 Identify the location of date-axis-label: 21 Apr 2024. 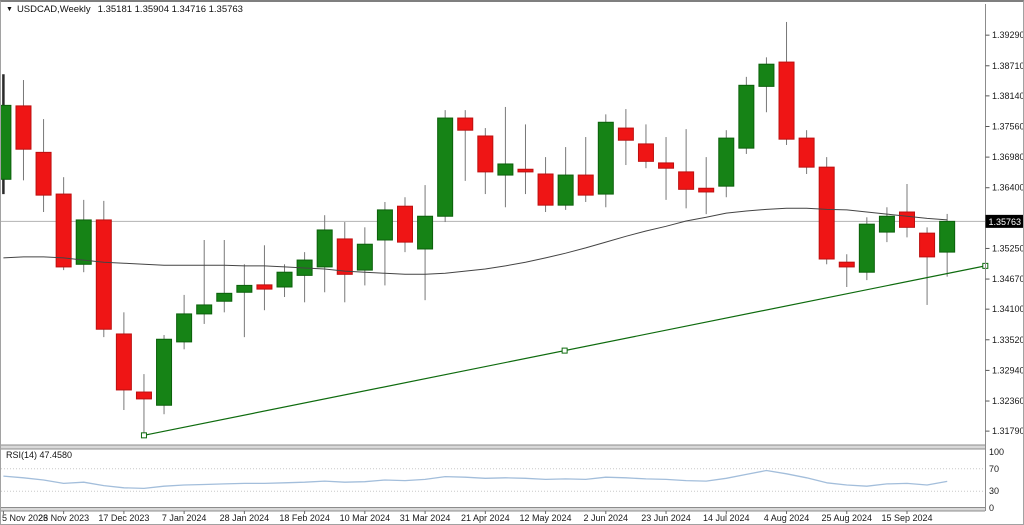
(485, 518).